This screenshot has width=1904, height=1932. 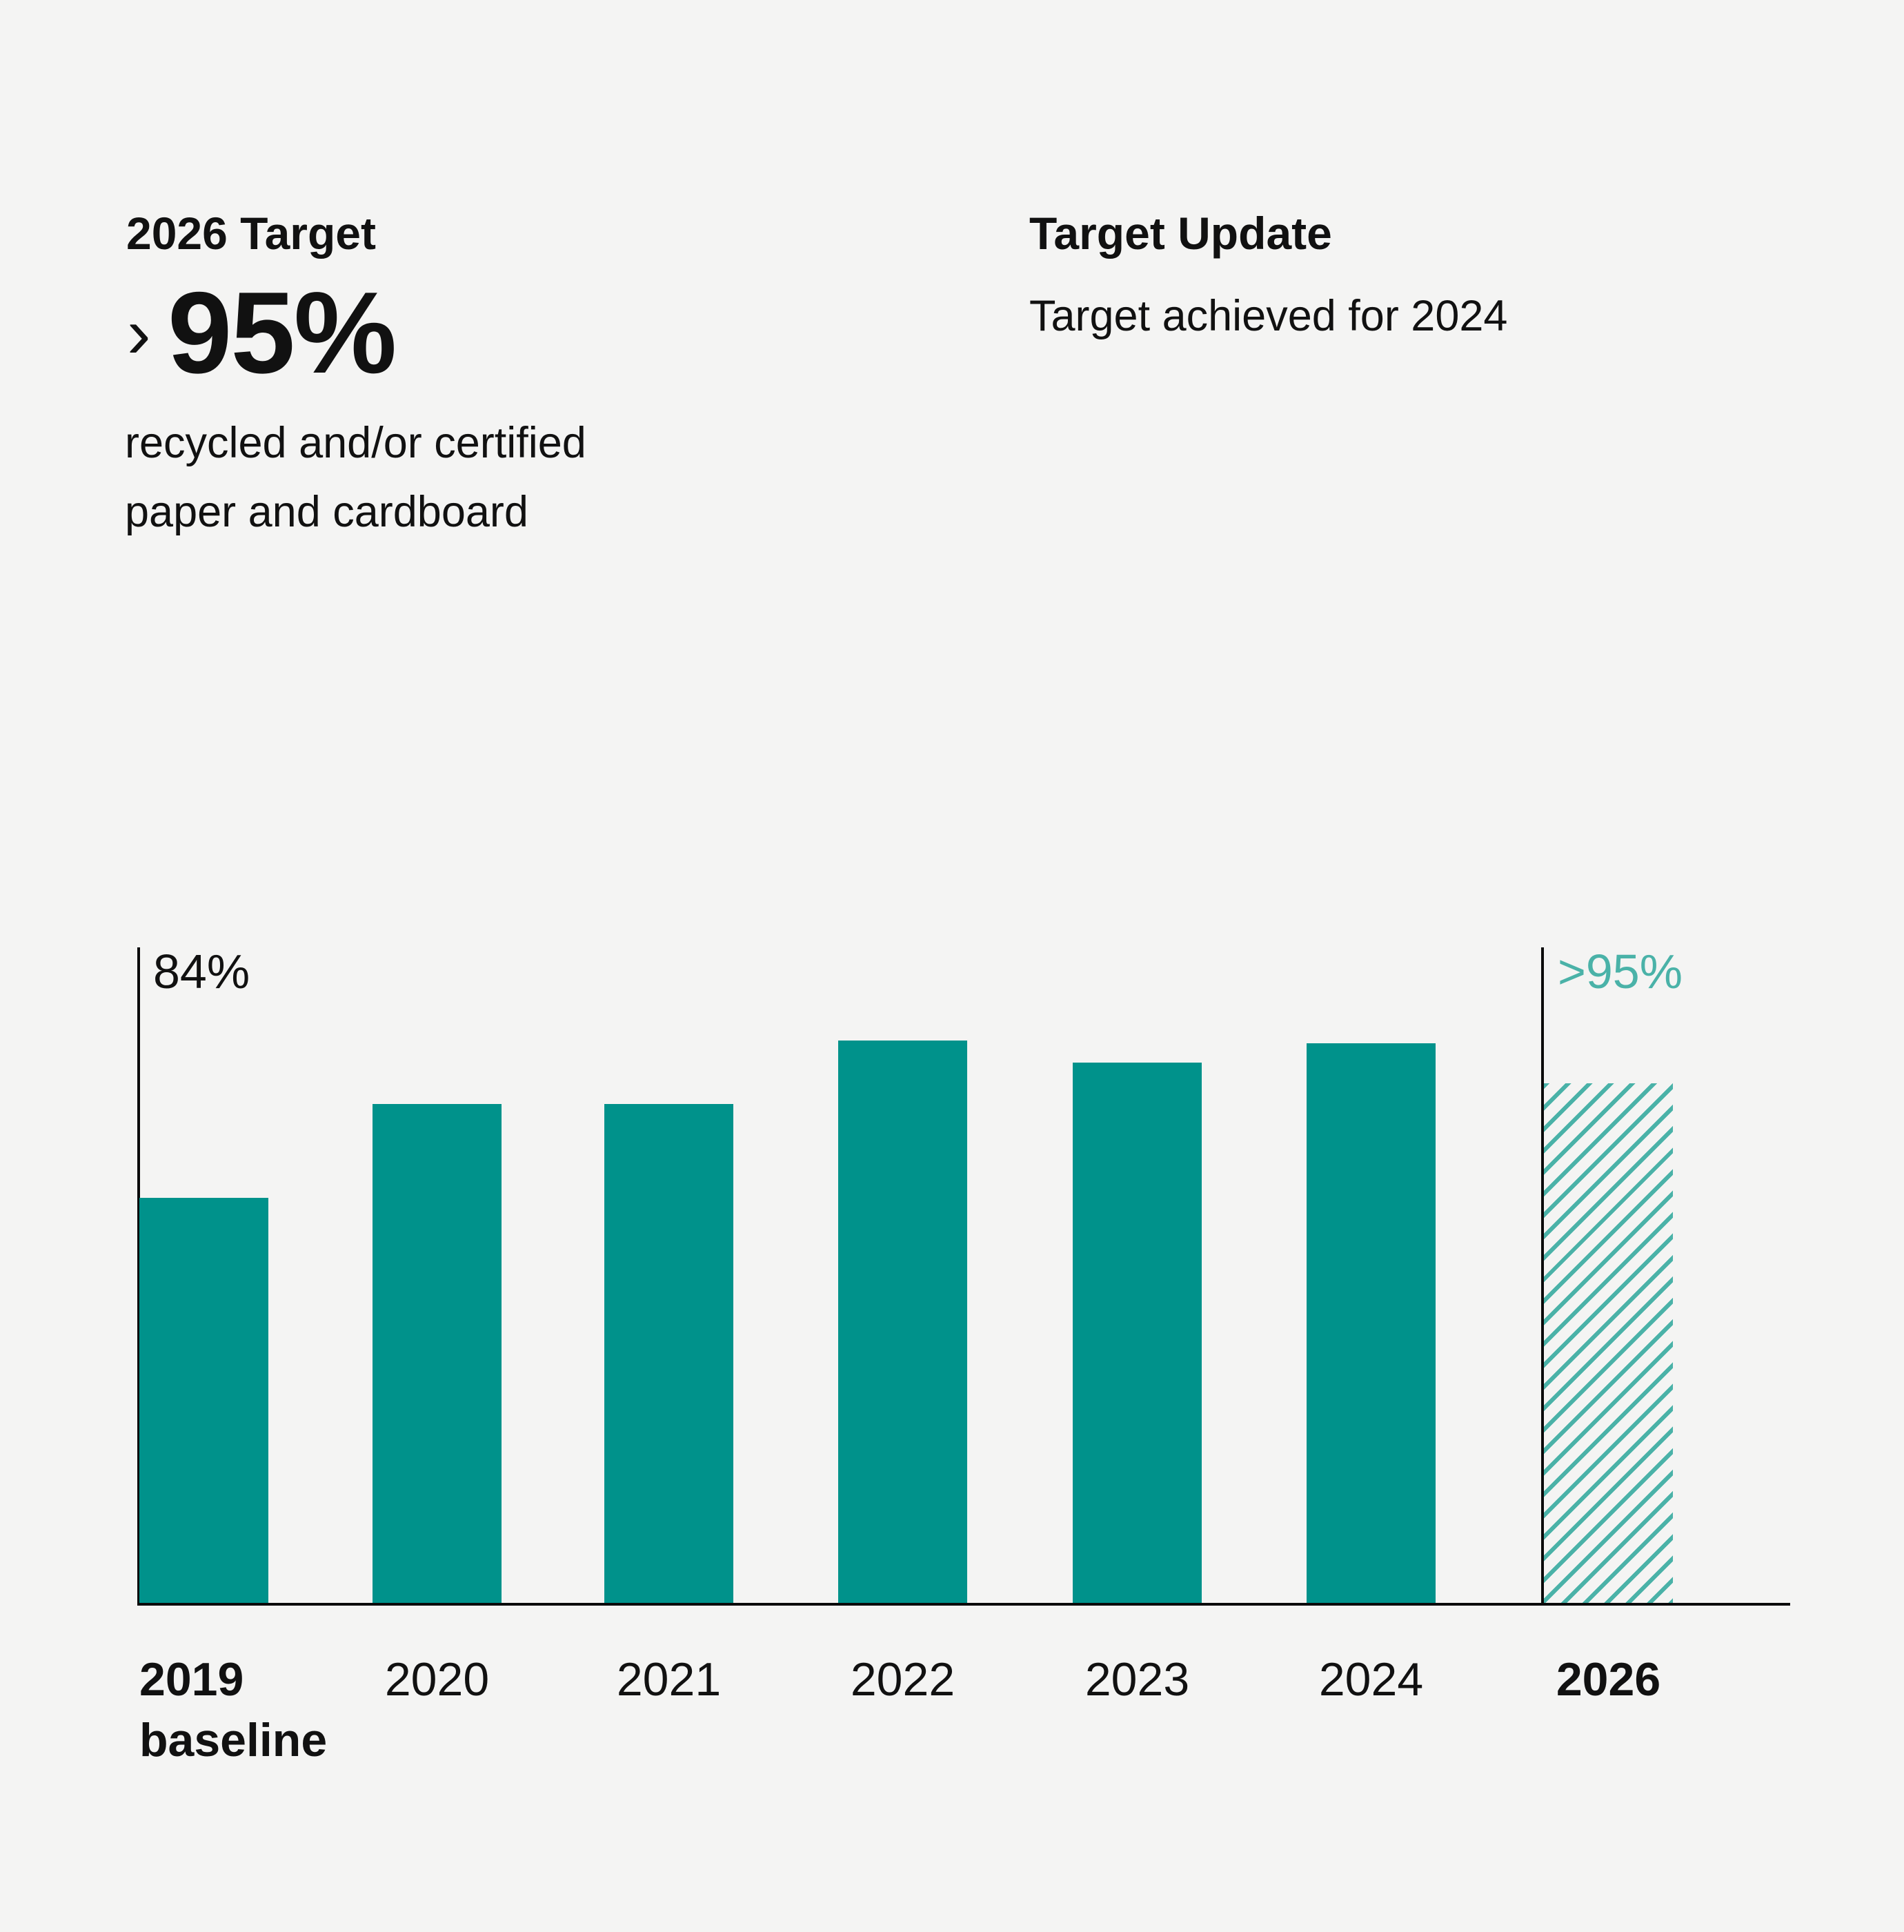 I want to click on target-update-status: Target achieved for 2024, so click(x=1268, y=316).